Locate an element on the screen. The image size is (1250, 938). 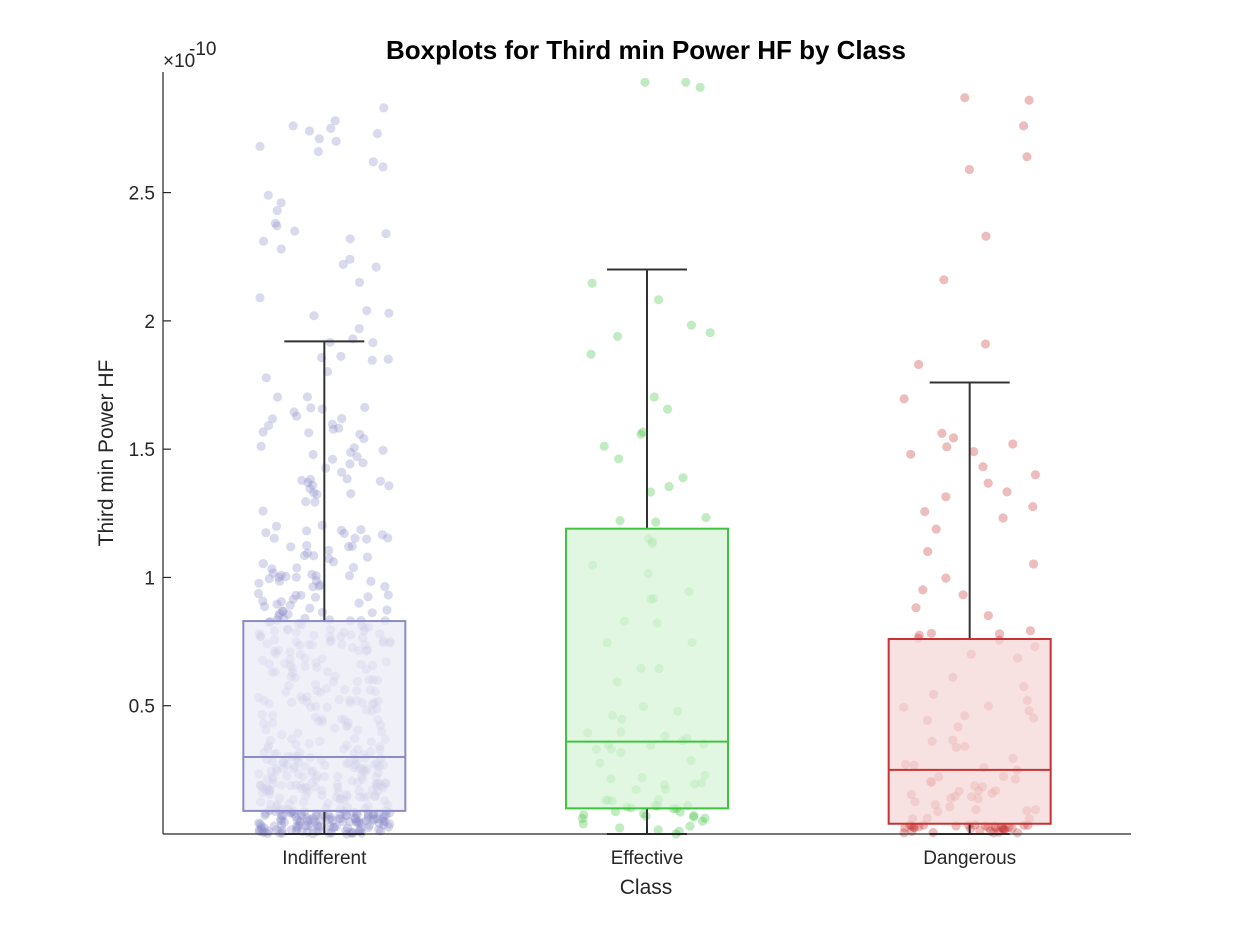
y-tick-label: 2 is located at coordinates (149, 322).